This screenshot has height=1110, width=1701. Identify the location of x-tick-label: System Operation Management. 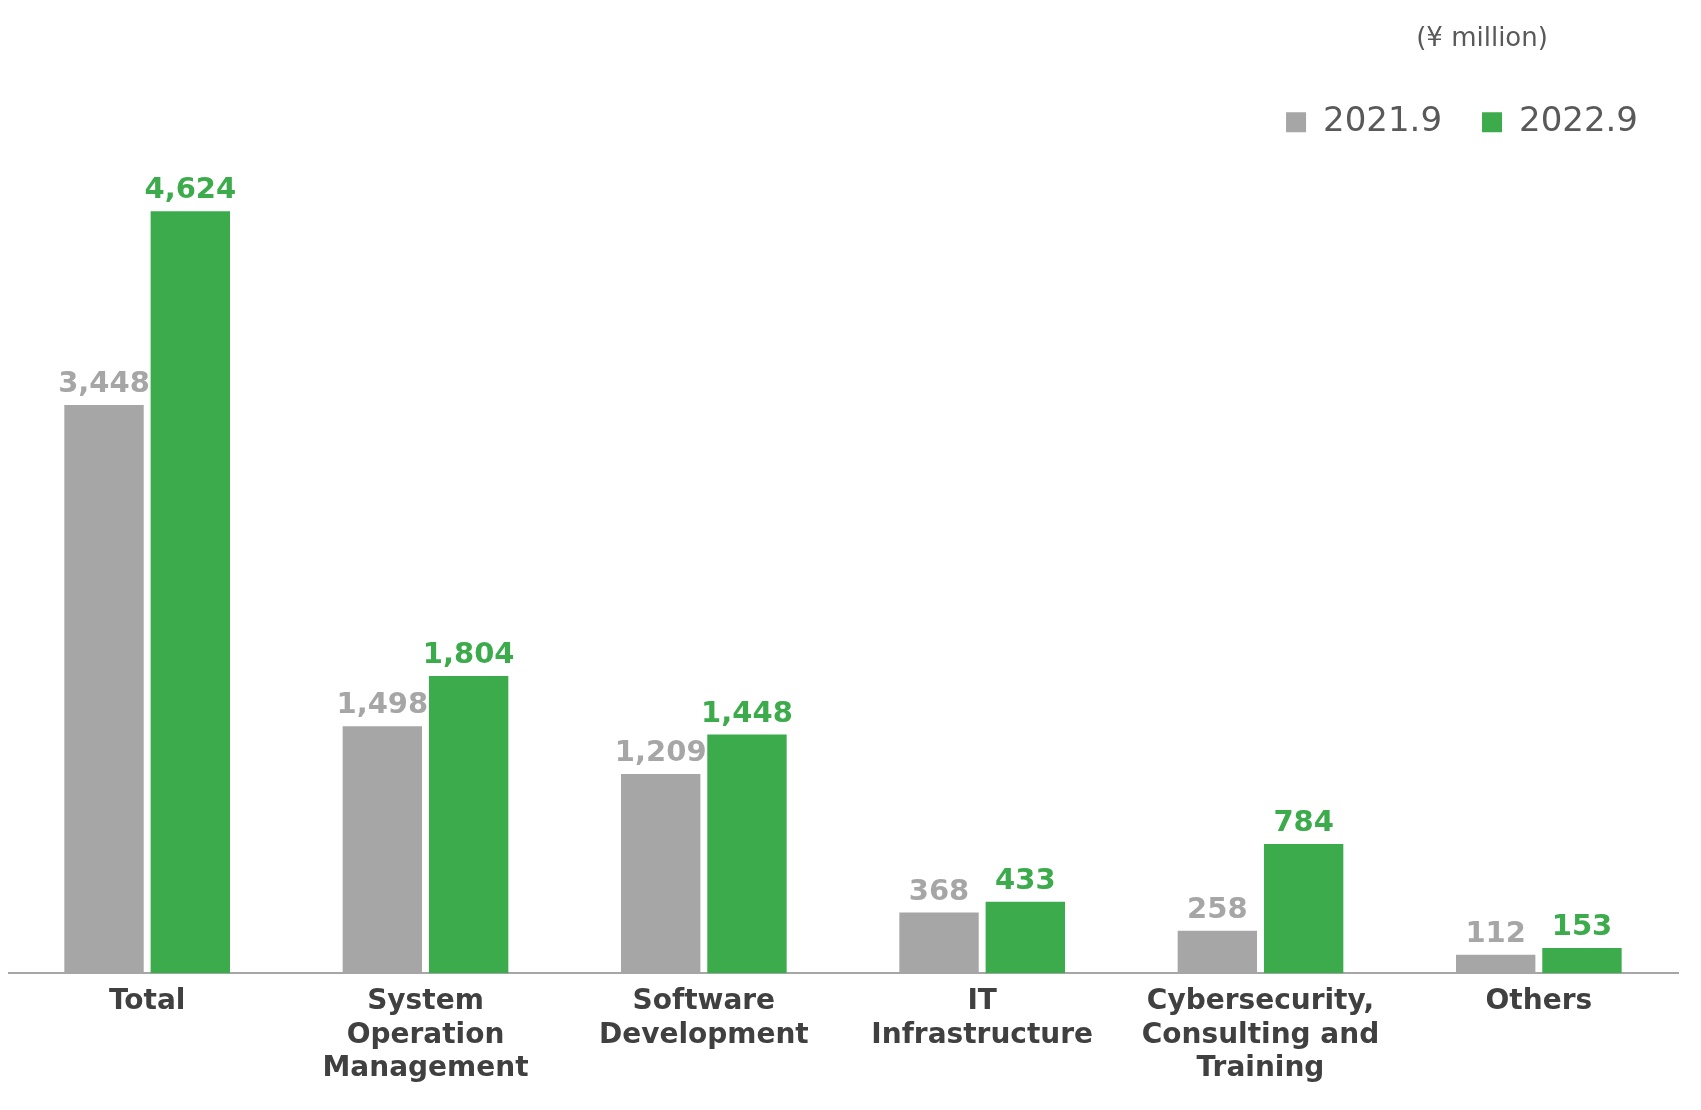
(425, 1033).